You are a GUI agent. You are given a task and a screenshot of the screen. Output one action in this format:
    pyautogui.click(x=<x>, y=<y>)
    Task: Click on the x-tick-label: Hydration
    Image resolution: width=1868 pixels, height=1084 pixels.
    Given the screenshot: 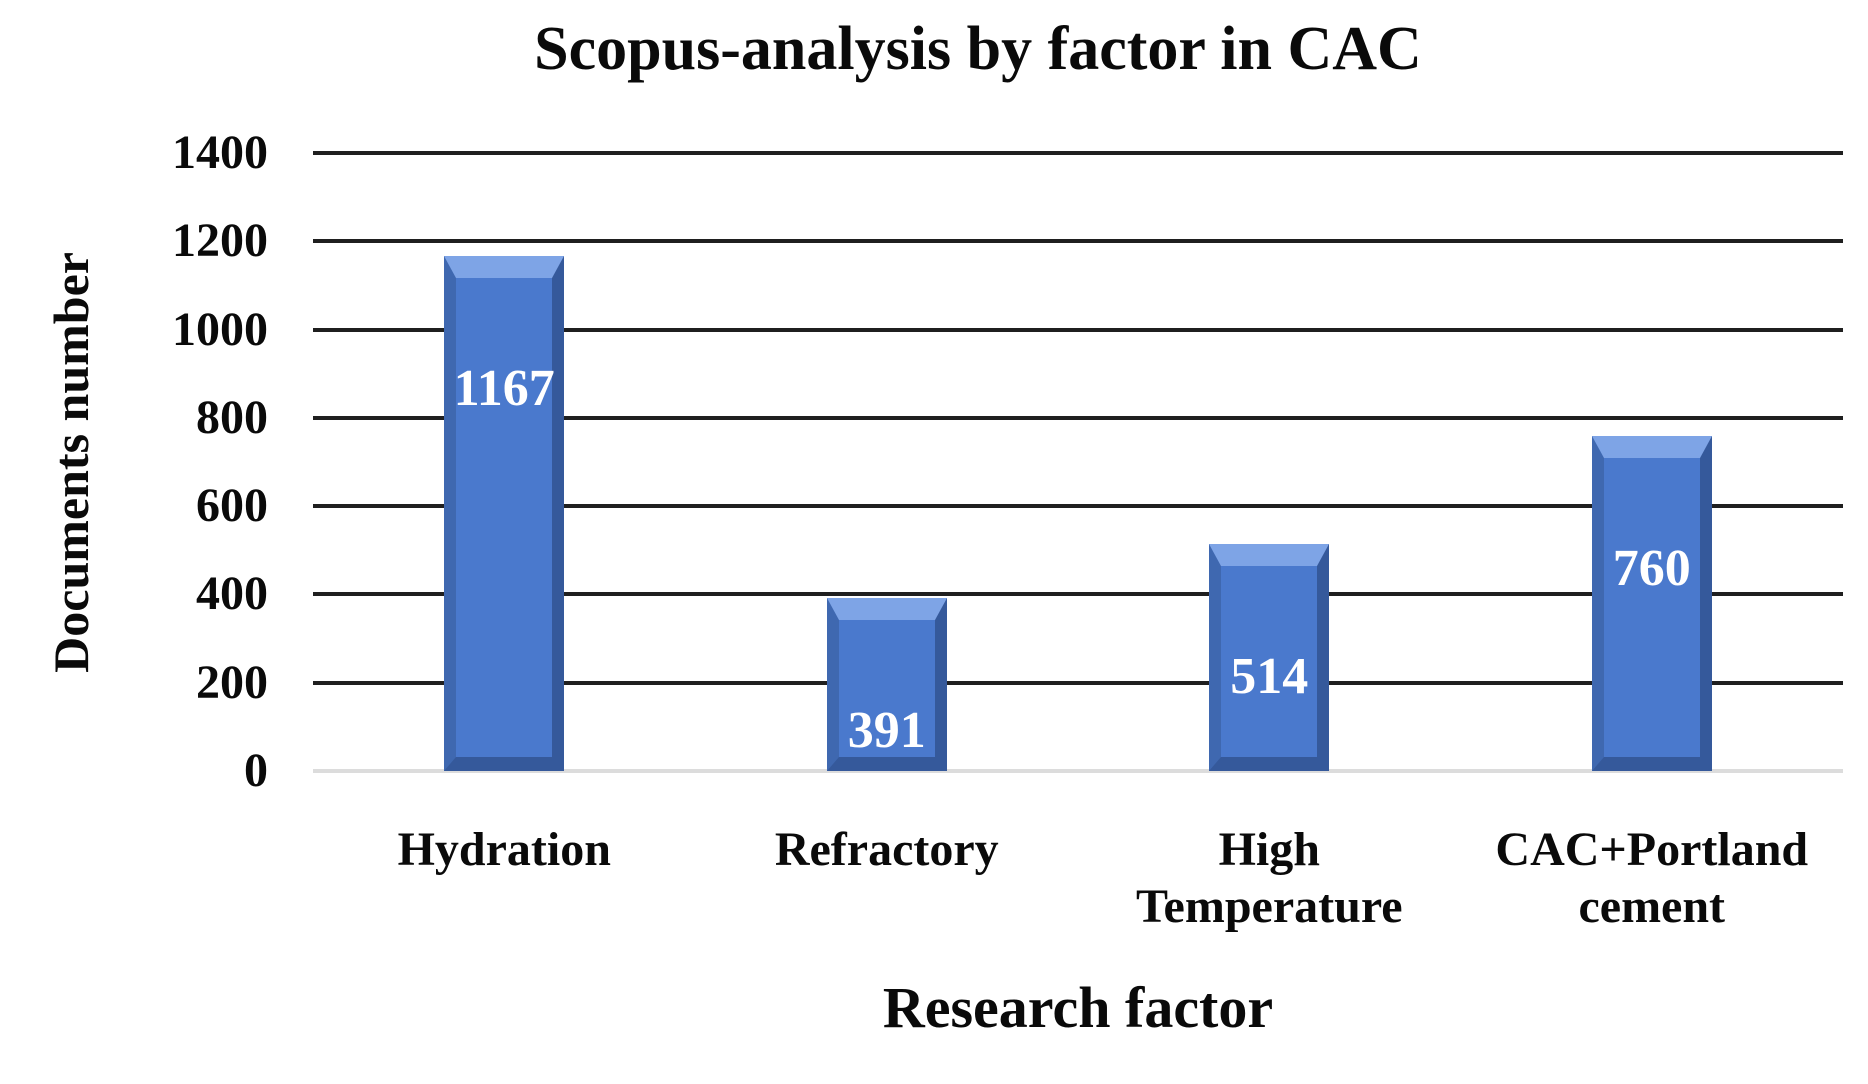 What is the action you would take?
    pyautogui.click(x=504, y=849)
    